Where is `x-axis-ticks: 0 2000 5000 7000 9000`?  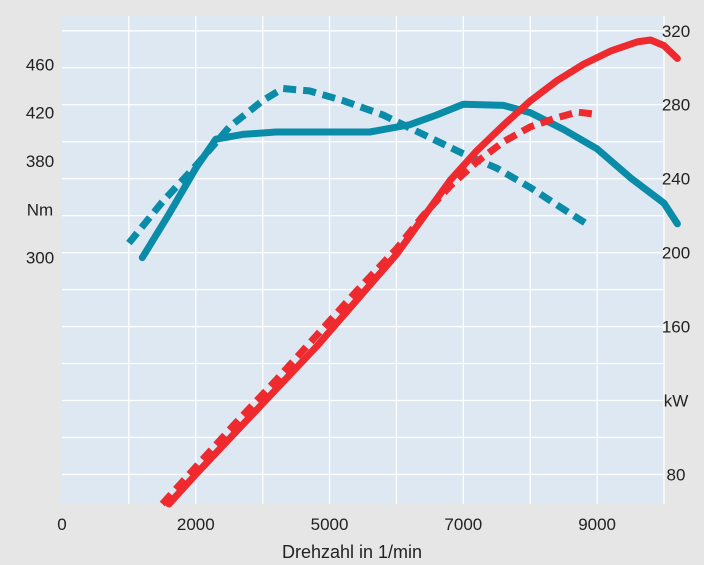 x-axis-ticks: 0 2000 5000 7000 9000 is located at coordinates (336, 524).